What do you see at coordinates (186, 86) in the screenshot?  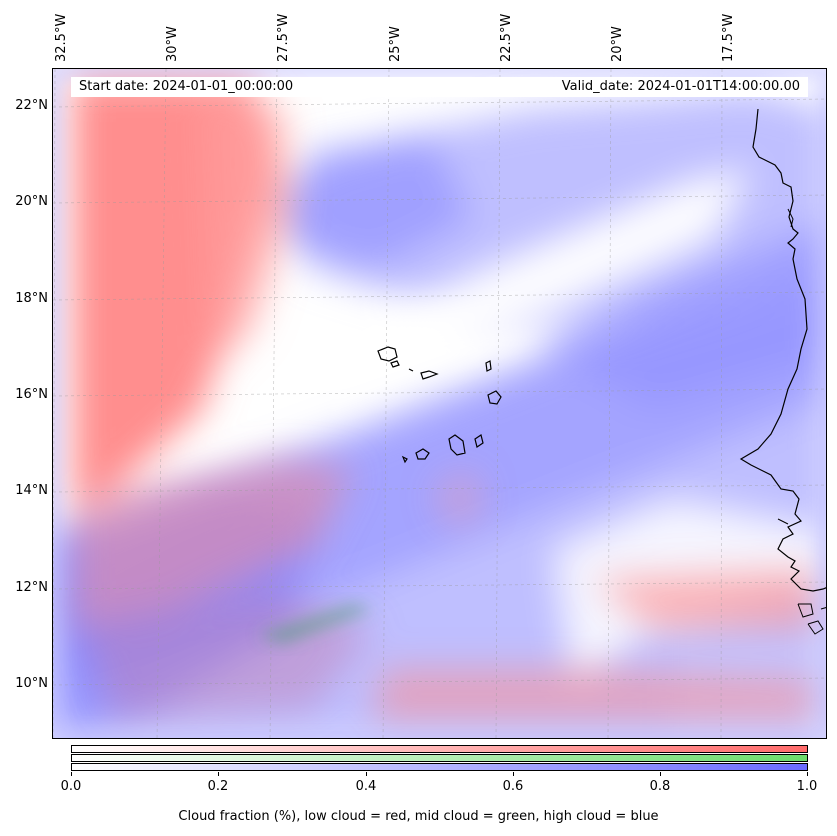 I see `start-date-label: Start date: 2024-01-01_00:00:00` at bounding box center [186, 86].